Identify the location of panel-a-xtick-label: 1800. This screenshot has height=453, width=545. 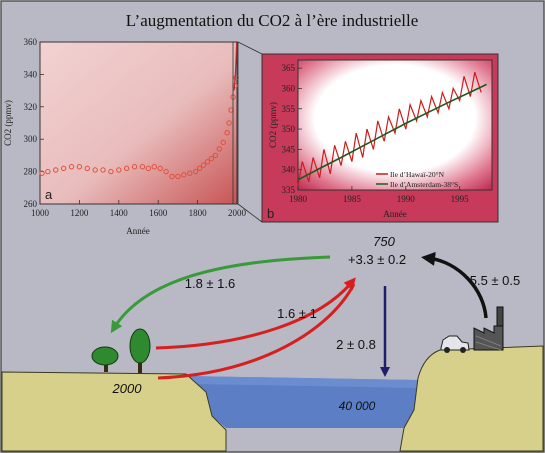
(198, 213).